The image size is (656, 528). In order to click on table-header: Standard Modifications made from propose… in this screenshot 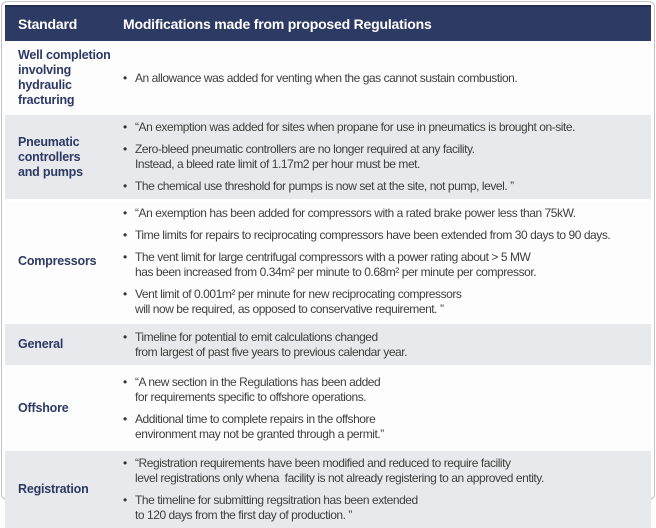, I will do `click(328, 23)`.